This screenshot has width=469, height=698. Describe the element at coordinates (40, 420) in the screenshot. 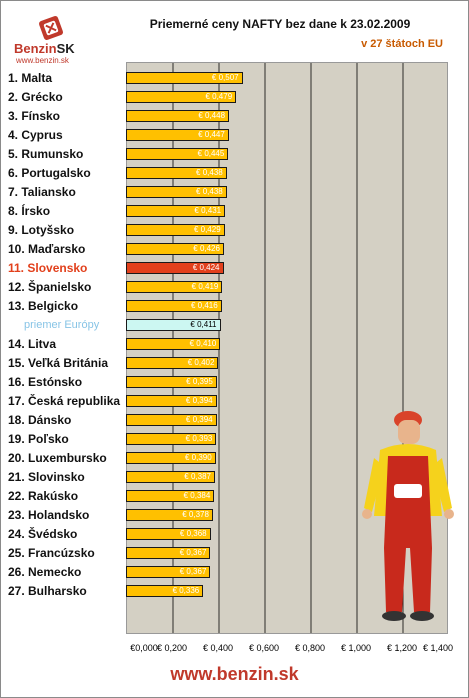

I see `category-label: 18. Dánsko` at that location.